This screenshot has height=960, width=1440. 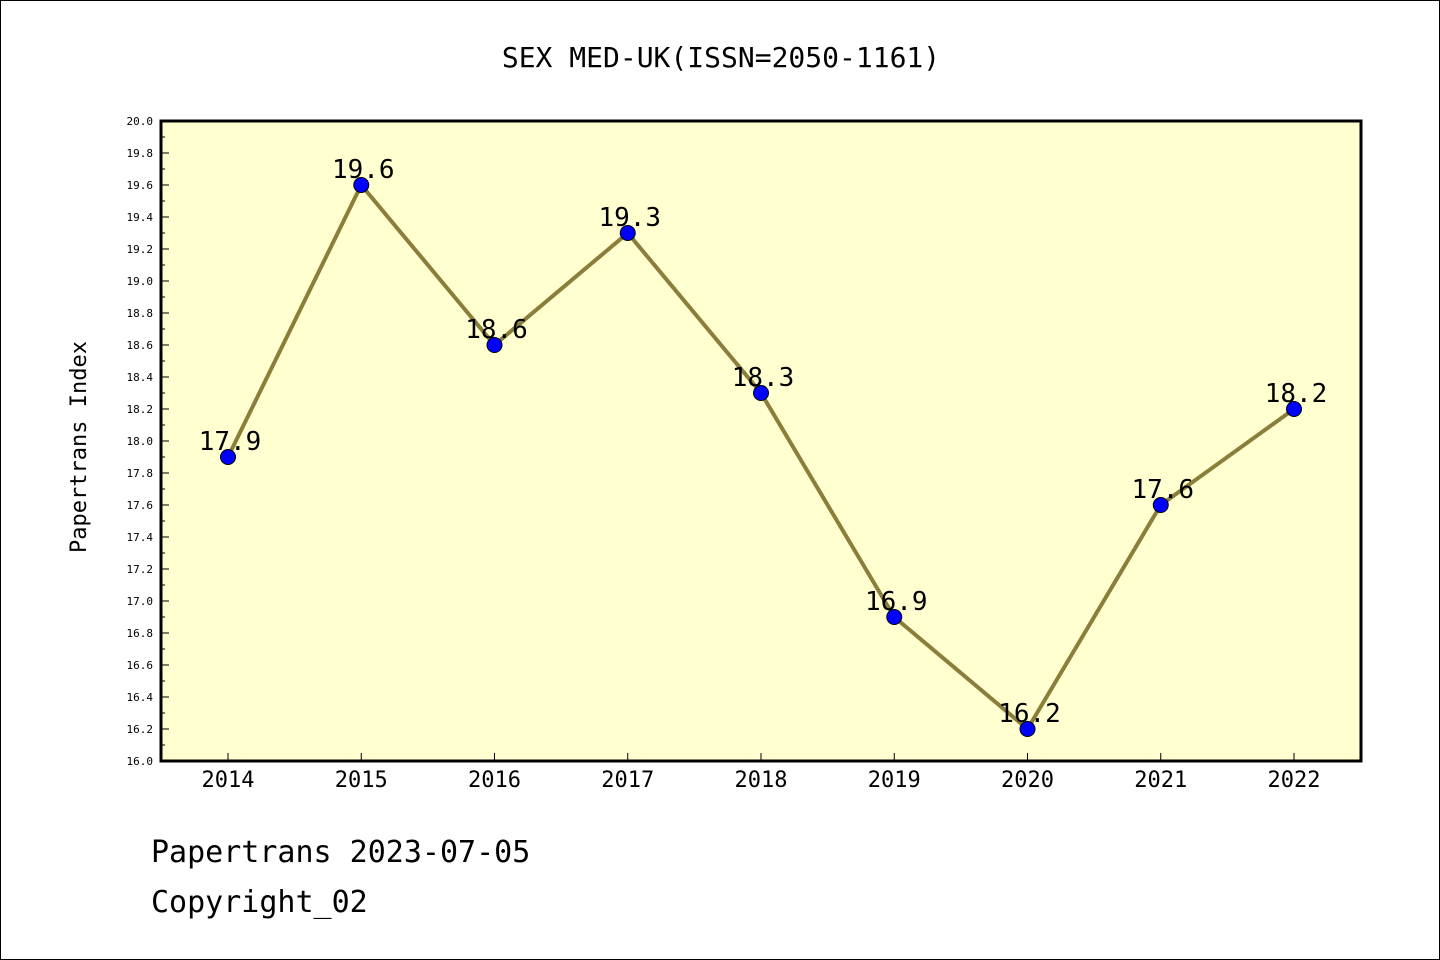 What do you see at coordinates (140, 473) in the screenshot?
I see `y-tick-label: 17.8` at bounding box center [140, 473].